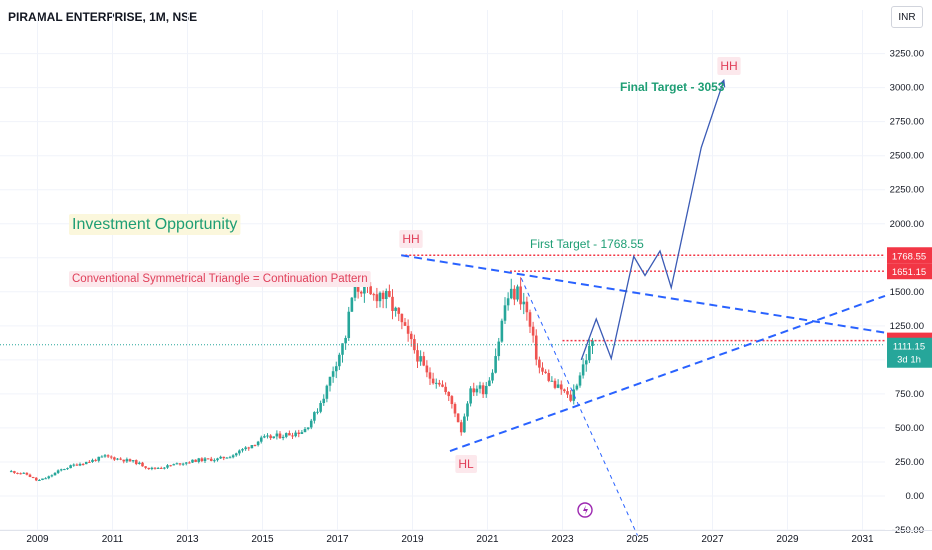 This screenshot has width=932, height=550. I want to click on level-badge-label: 1651.15, so click(909, 272).